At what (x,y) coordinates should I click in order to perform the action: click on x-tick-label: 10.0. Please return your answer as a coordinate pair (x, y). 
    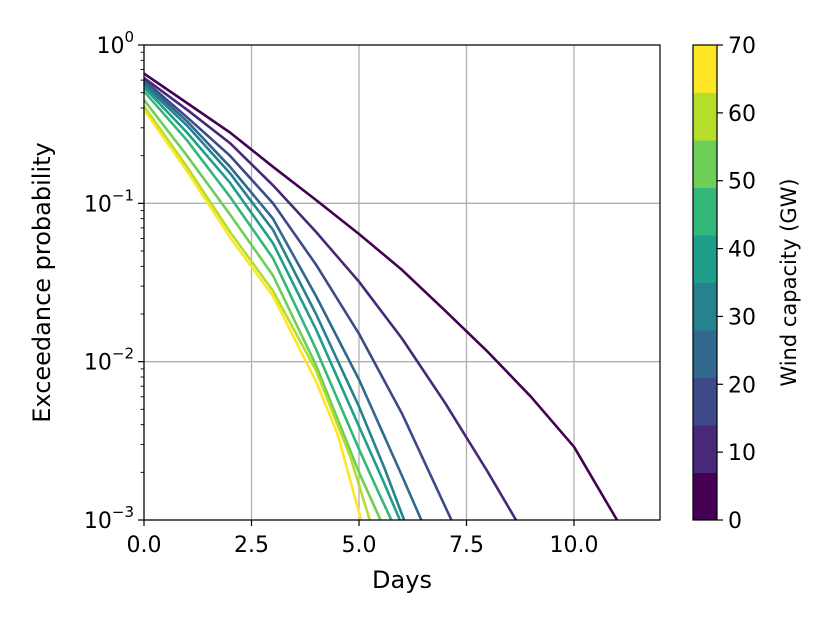
    Looking at the image, I should click on (574, 545).